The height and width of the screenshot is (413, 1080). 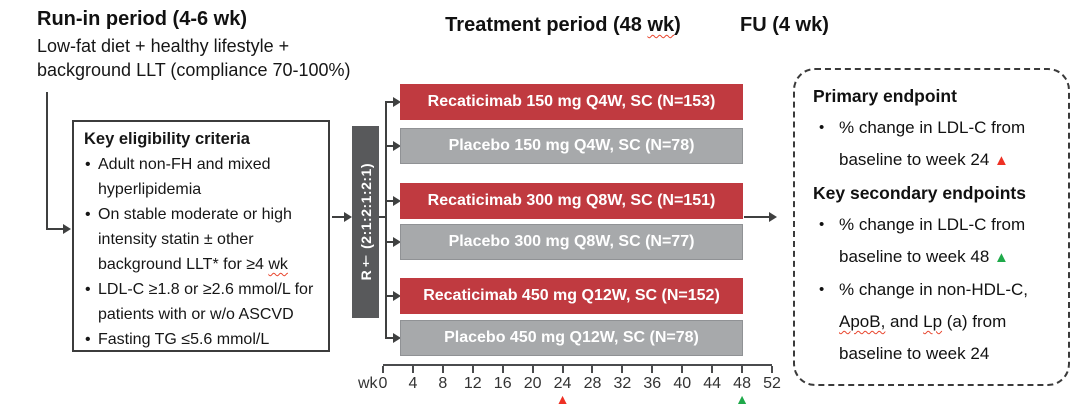 What do you see at coordinates (67, 229) in the screenshot?
I see `runin-arrow-icon` at bounding box center [67, 229].